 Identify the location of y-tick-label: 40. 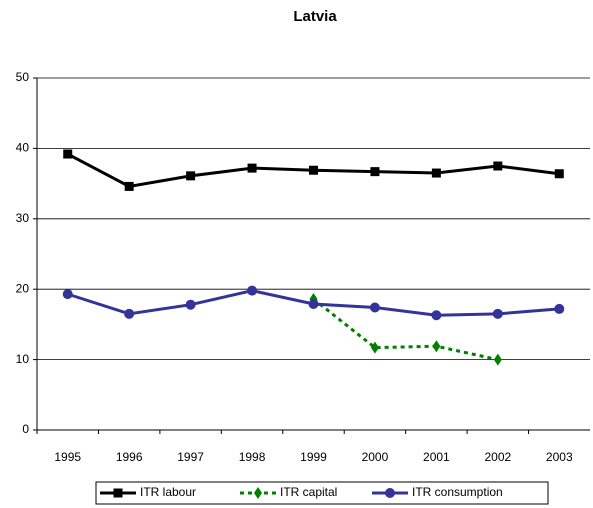
(23, 148).